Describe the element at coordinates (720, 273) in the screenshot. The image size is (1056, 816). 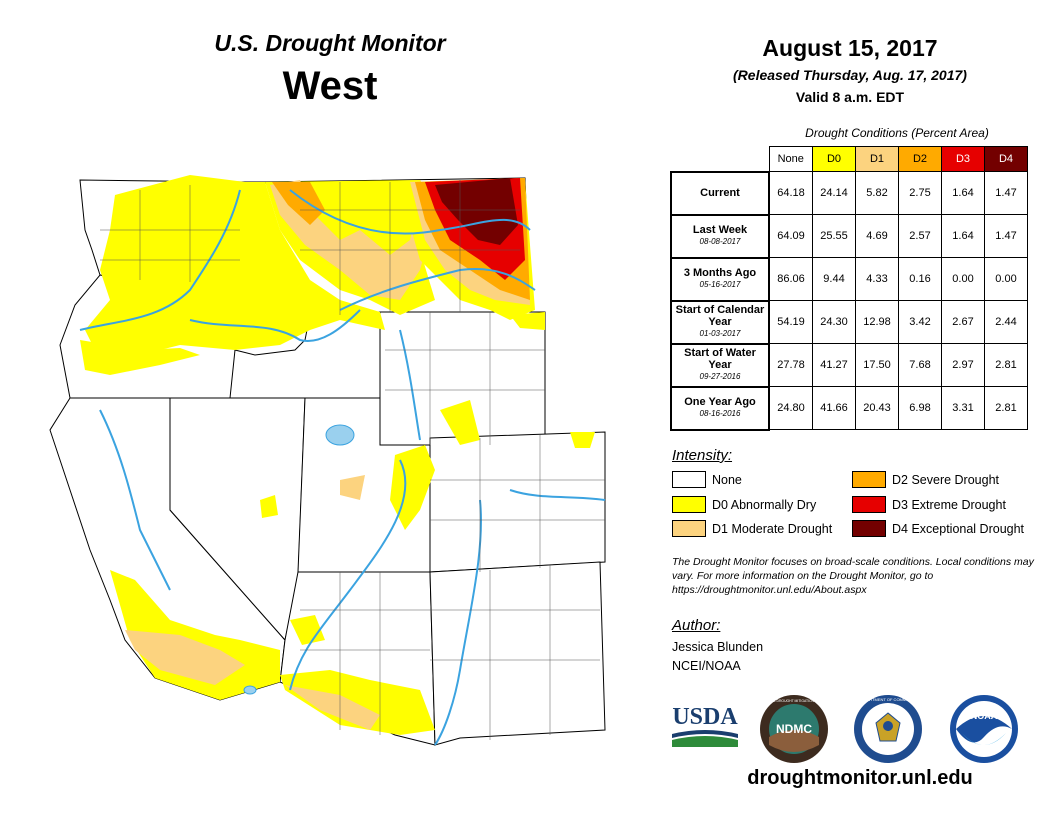
I see `row-label-text: 3 Months Ago` at that location.